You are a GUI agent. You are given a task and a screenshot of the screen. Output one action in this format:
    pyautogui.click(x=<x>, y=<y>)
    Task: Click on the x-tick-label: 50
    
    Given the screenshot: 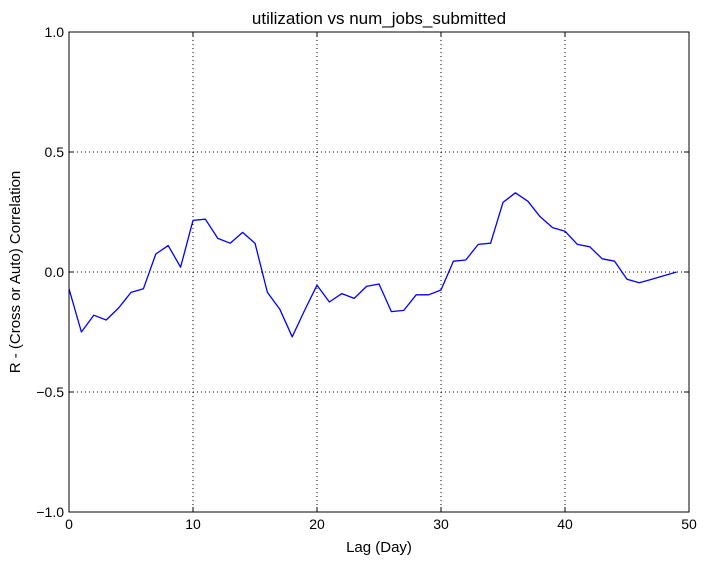 What is the action you would take?
    pyautogui.click(x=689, y=524)
    